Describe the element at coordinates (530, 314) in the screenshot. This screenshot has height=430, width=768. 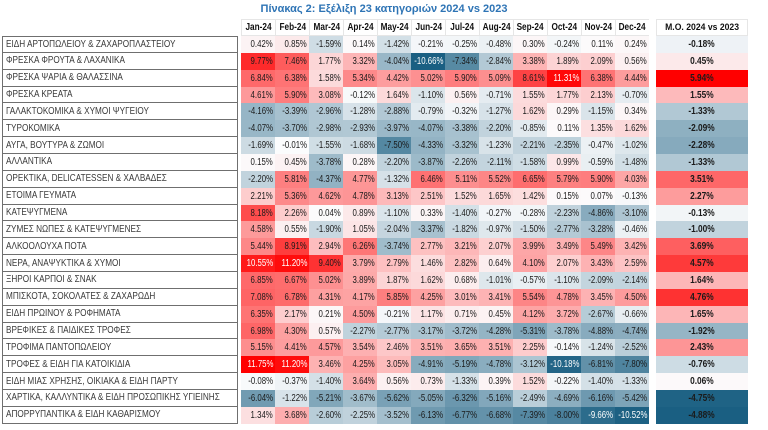
I see `value-cell-r17-sep-24: 4.12%` at that location.